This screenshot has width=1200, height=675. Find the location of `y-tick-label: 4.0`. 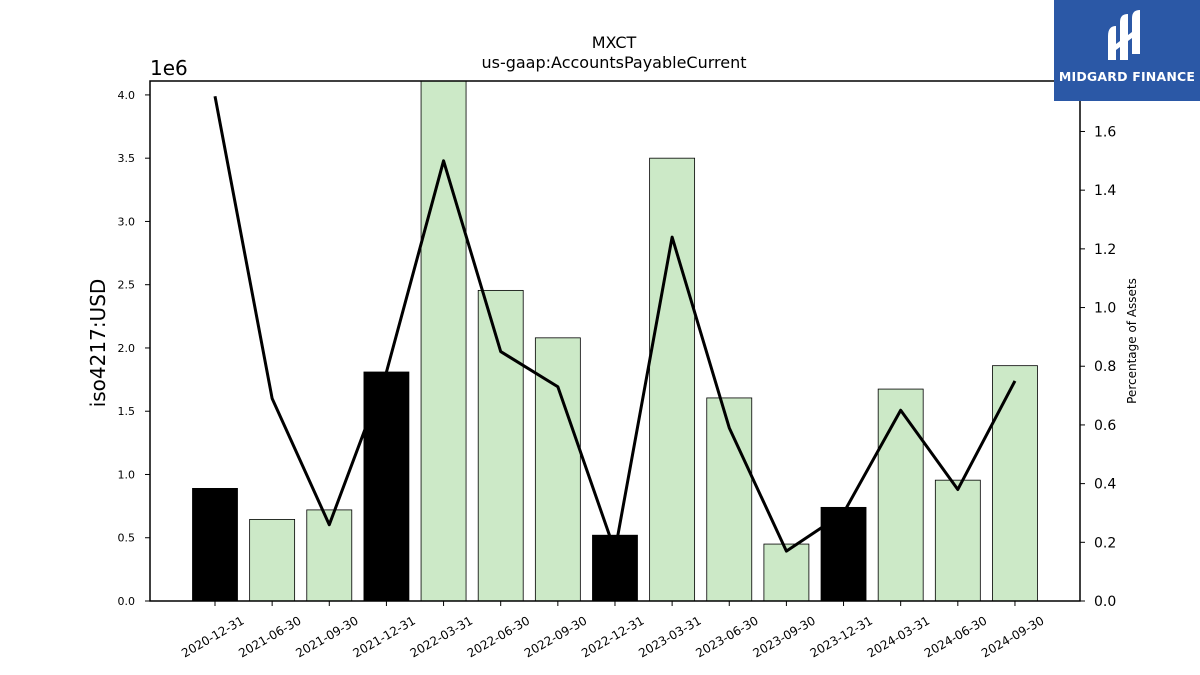

y-tick-label: 4.0 is located at coordinates (127, 95).